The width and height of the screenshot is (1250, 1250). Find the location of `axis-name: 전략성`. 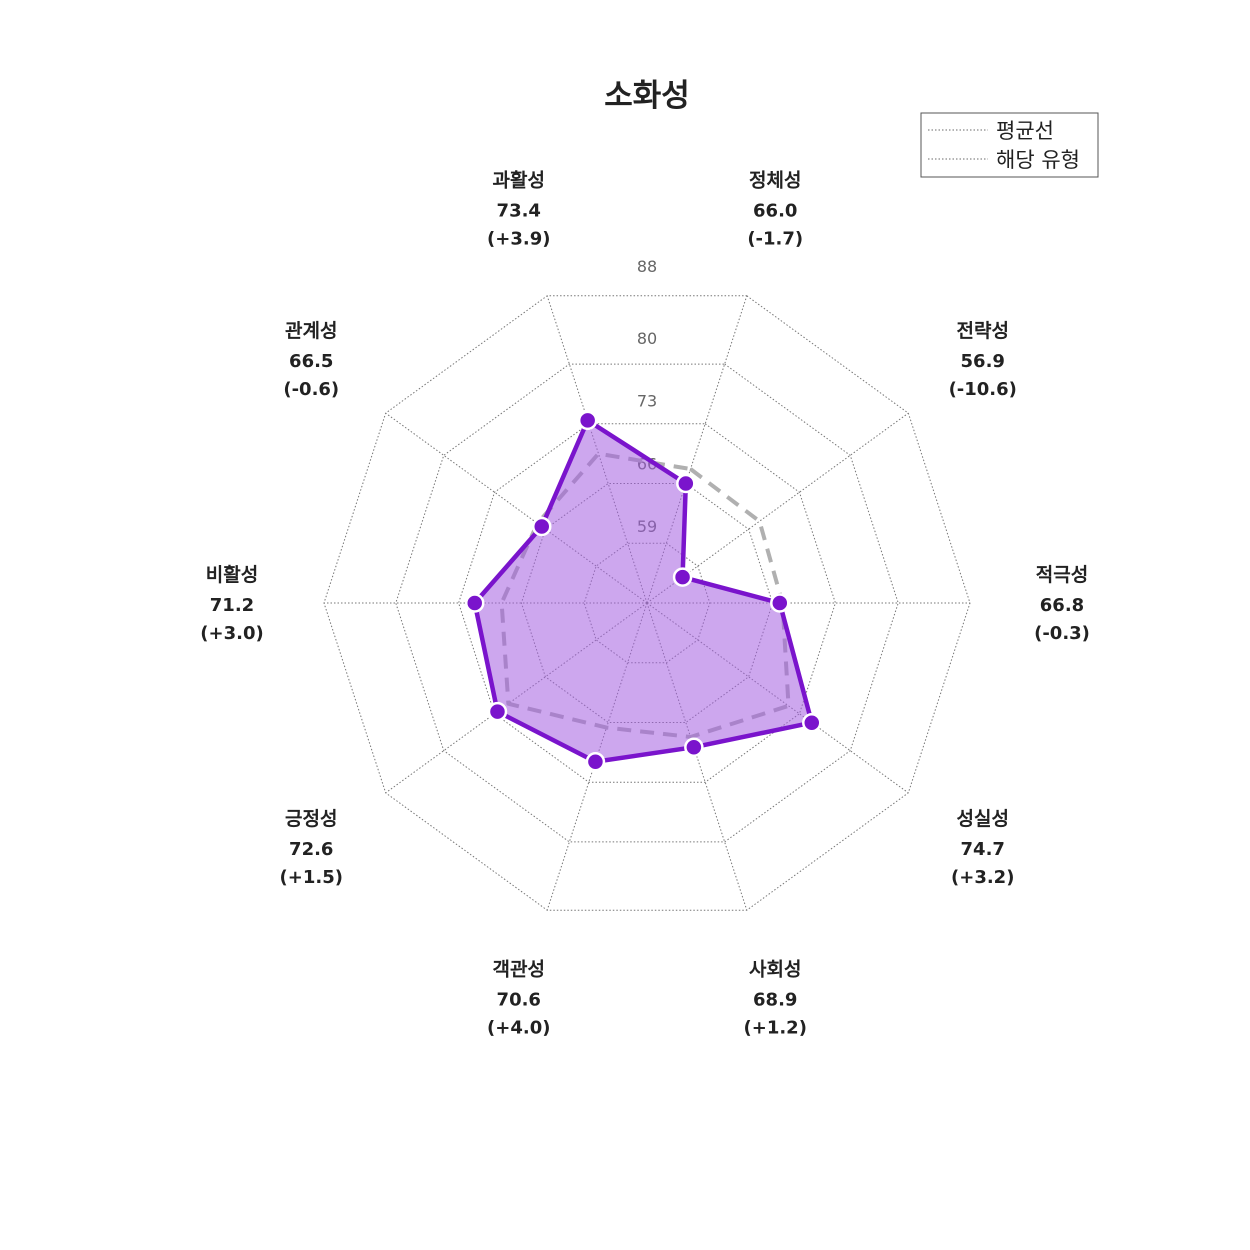

axis-name: 전략성 is located at coordinates (983, 331).